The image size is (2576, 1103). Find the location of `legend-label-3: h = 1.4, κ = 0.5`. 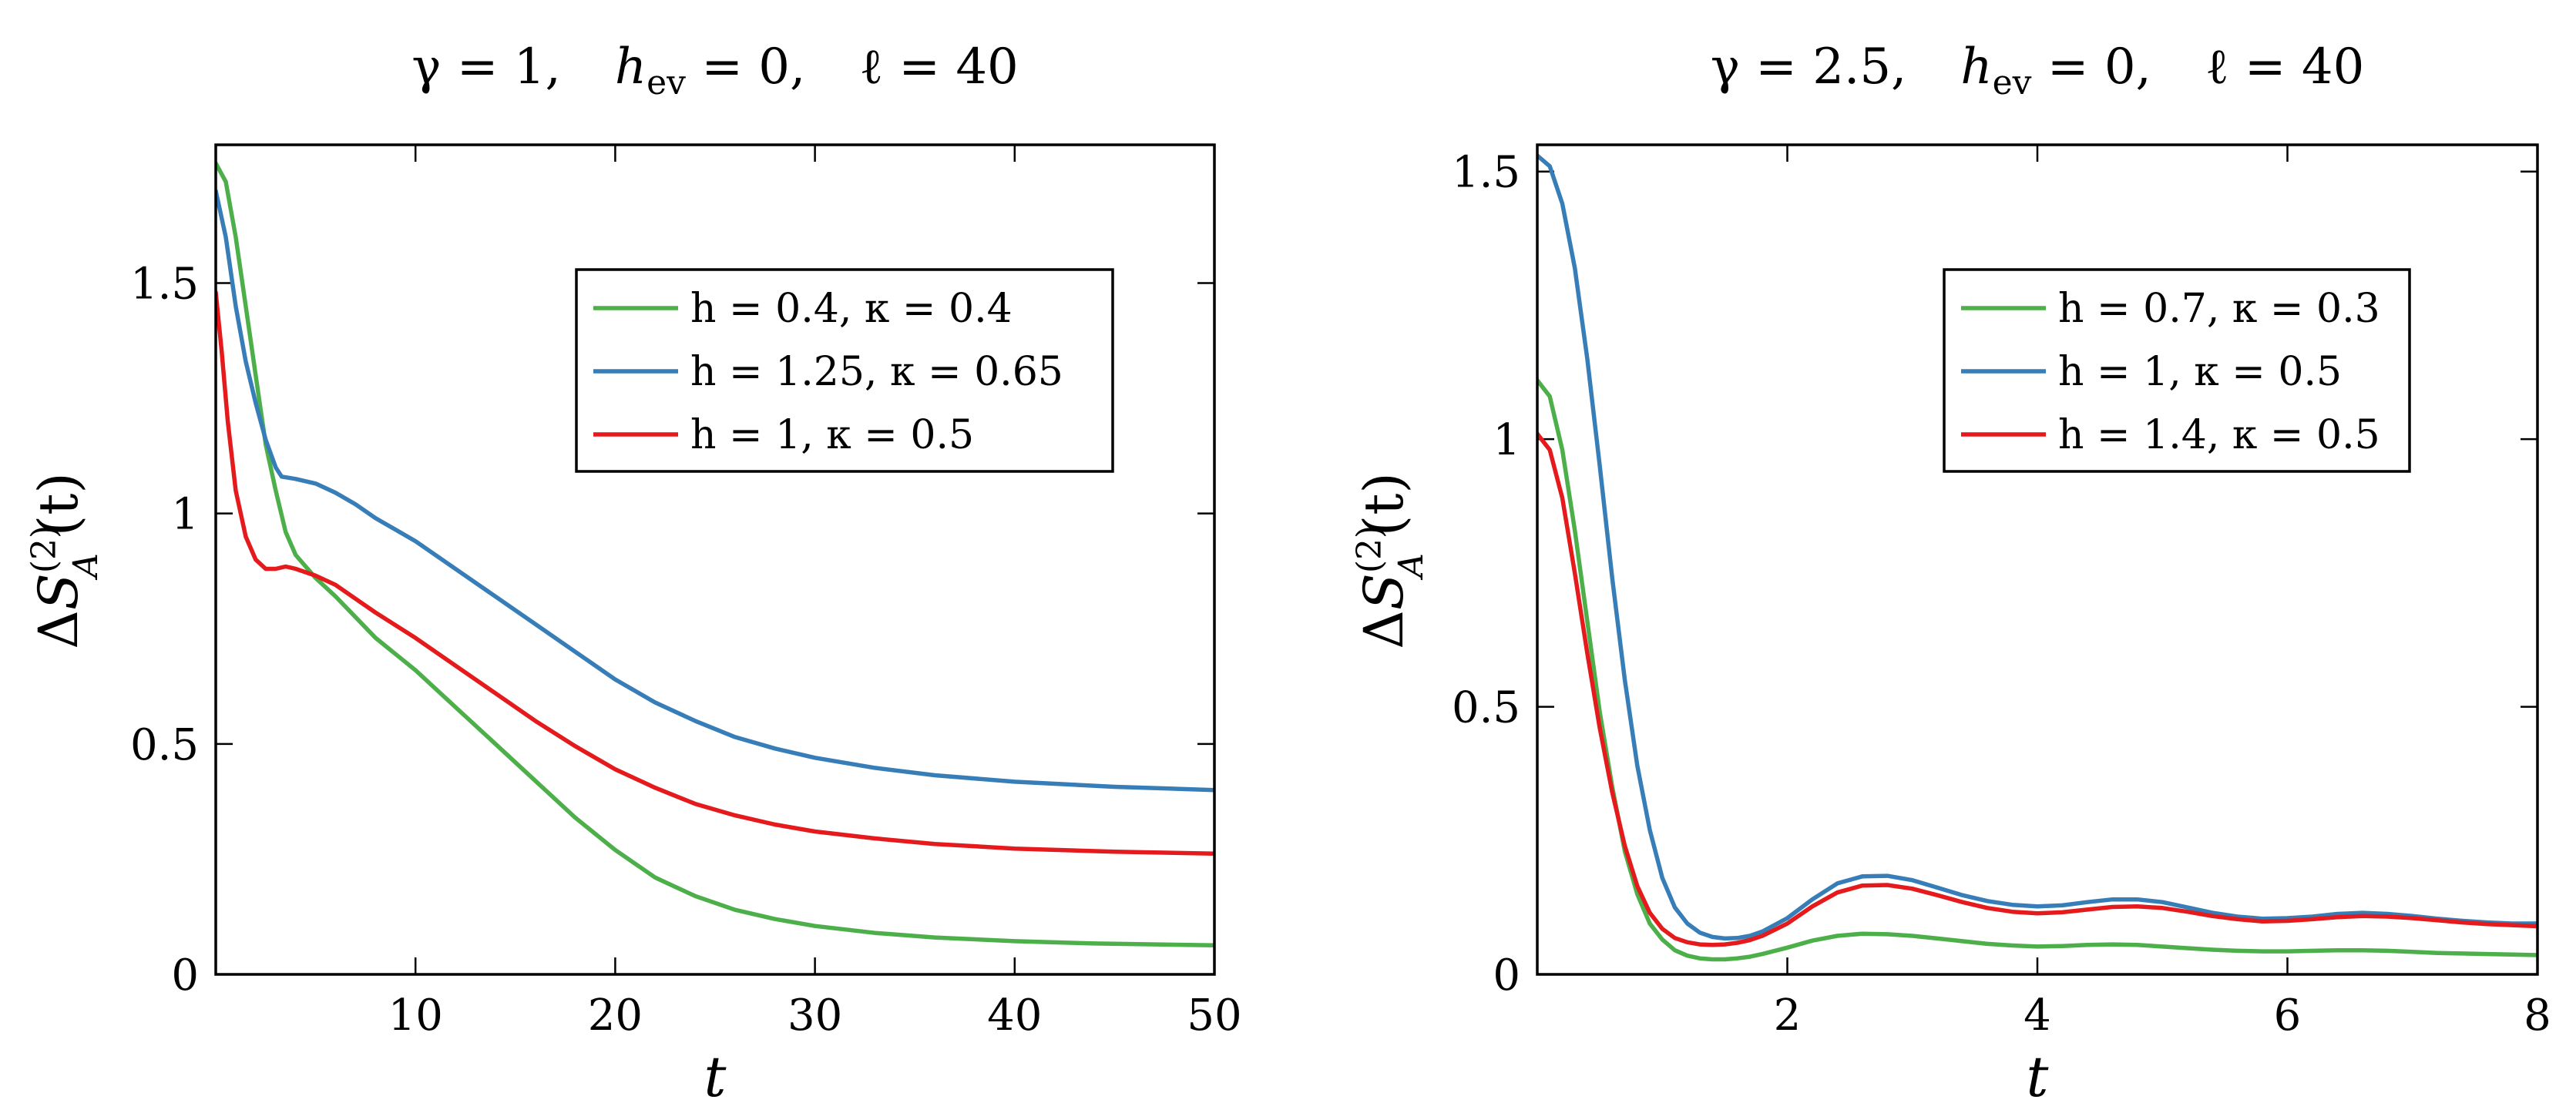

legend-label-3: h = 1.4, κ = 0.5 is located at coordinates (2219, 435).